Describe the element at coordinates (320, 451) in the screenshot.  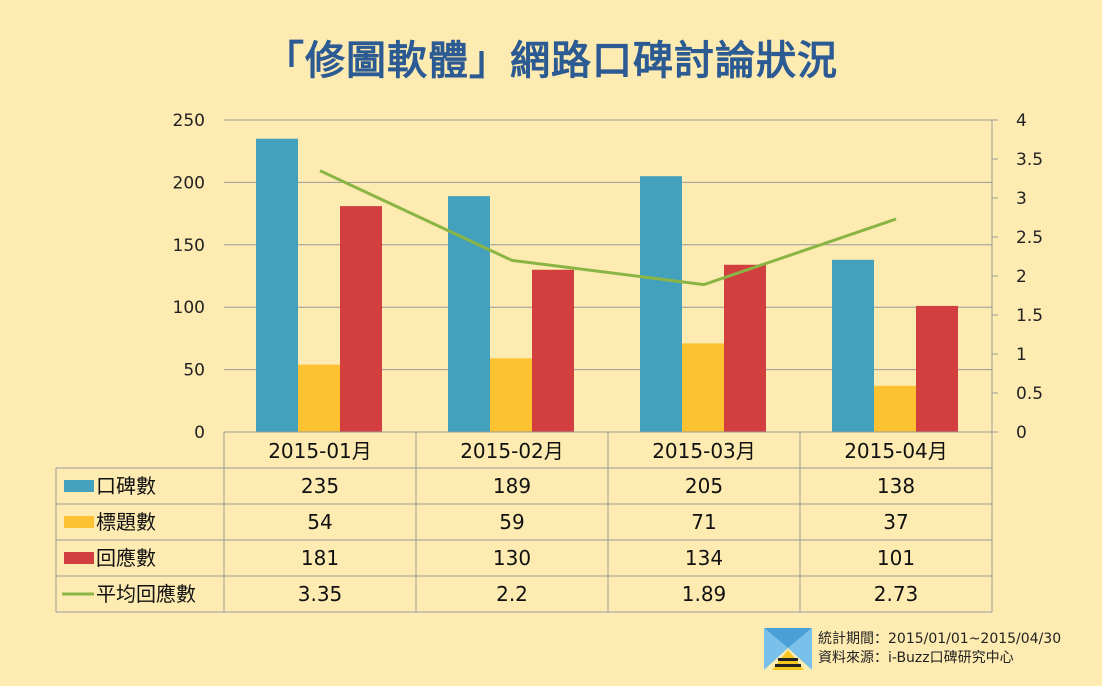
I see `x-tick-label: 2015-01月` at that location.